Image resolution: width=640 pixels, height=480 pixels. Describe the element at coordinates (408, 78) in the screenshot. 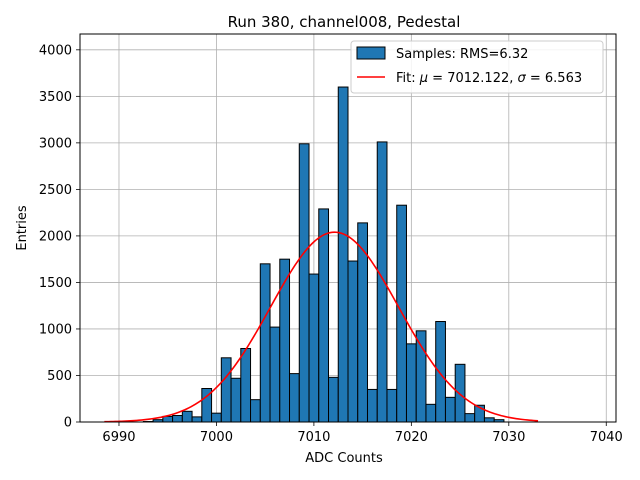

I see `legend-fit-prefix: Fit:` at that location.